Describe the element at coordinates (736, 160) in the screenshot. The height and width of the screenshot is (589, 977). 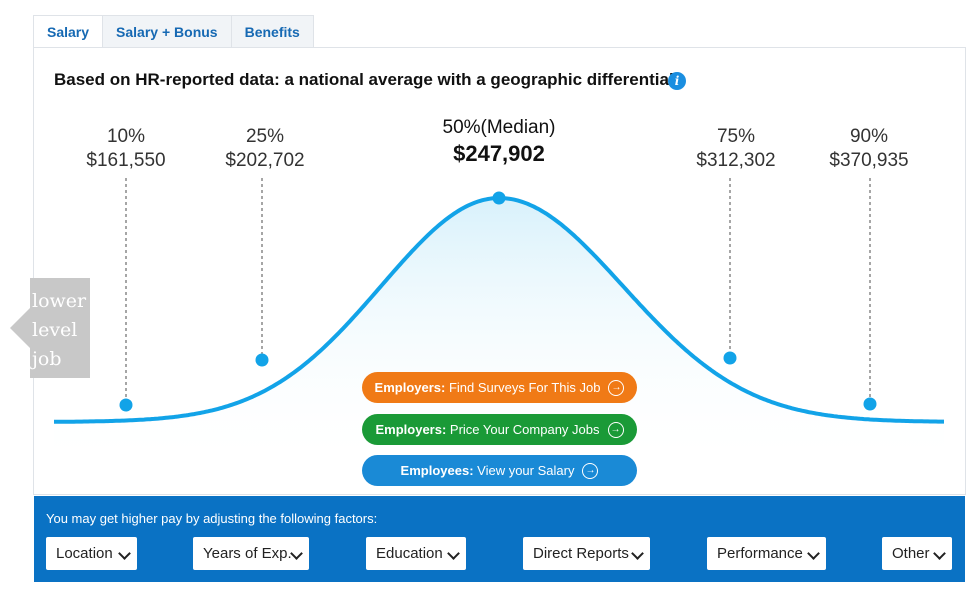
I see `percentile-75-value: $312,302` at that location.